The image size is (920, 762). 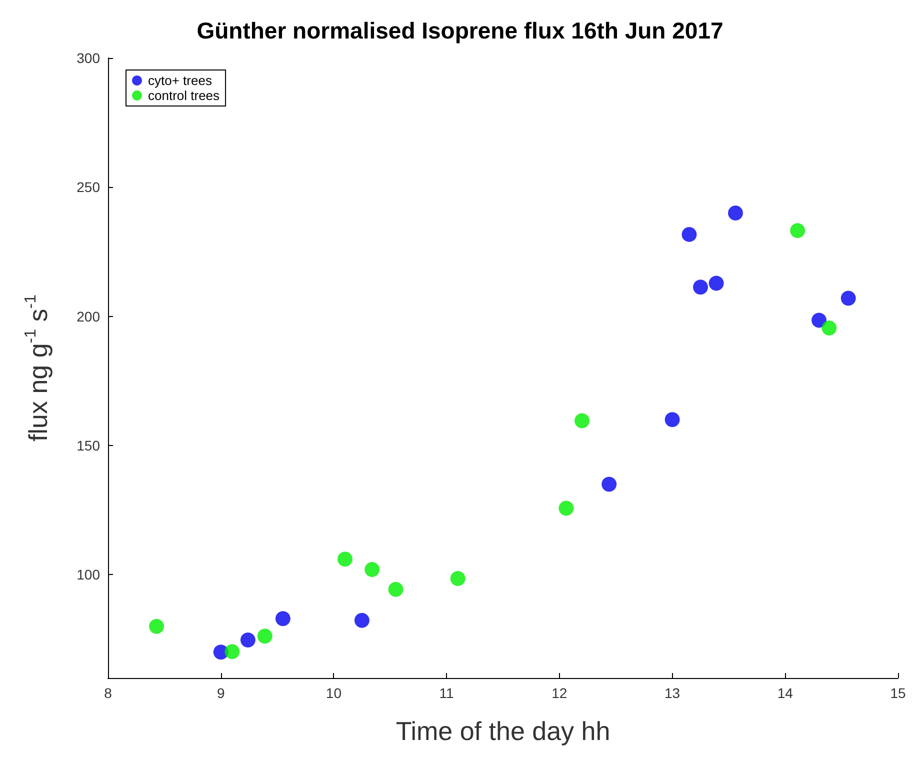 I want to click on y-tick-label: 150, so click(x=88, y=446).